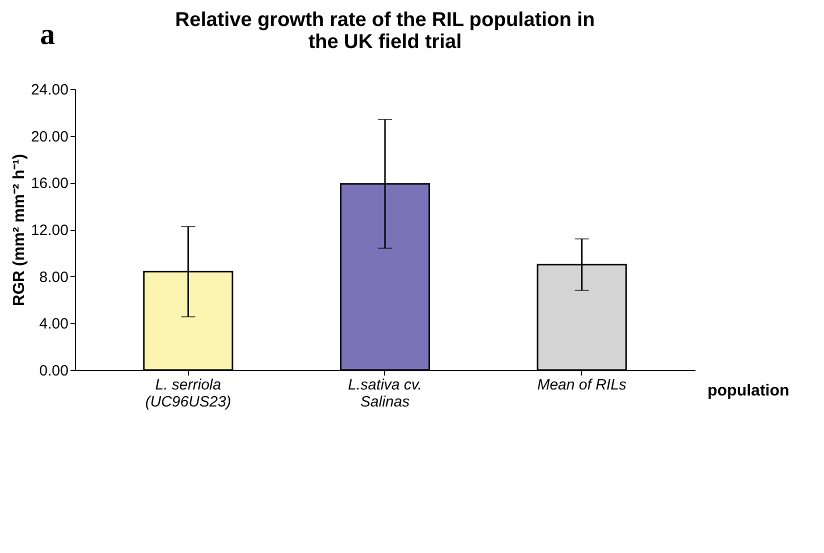 The width and height of the screenshot is (824, 553). Describe the element at coordinates (749, 391) in the screenshot. I see `x-axis-title: population` at that location.